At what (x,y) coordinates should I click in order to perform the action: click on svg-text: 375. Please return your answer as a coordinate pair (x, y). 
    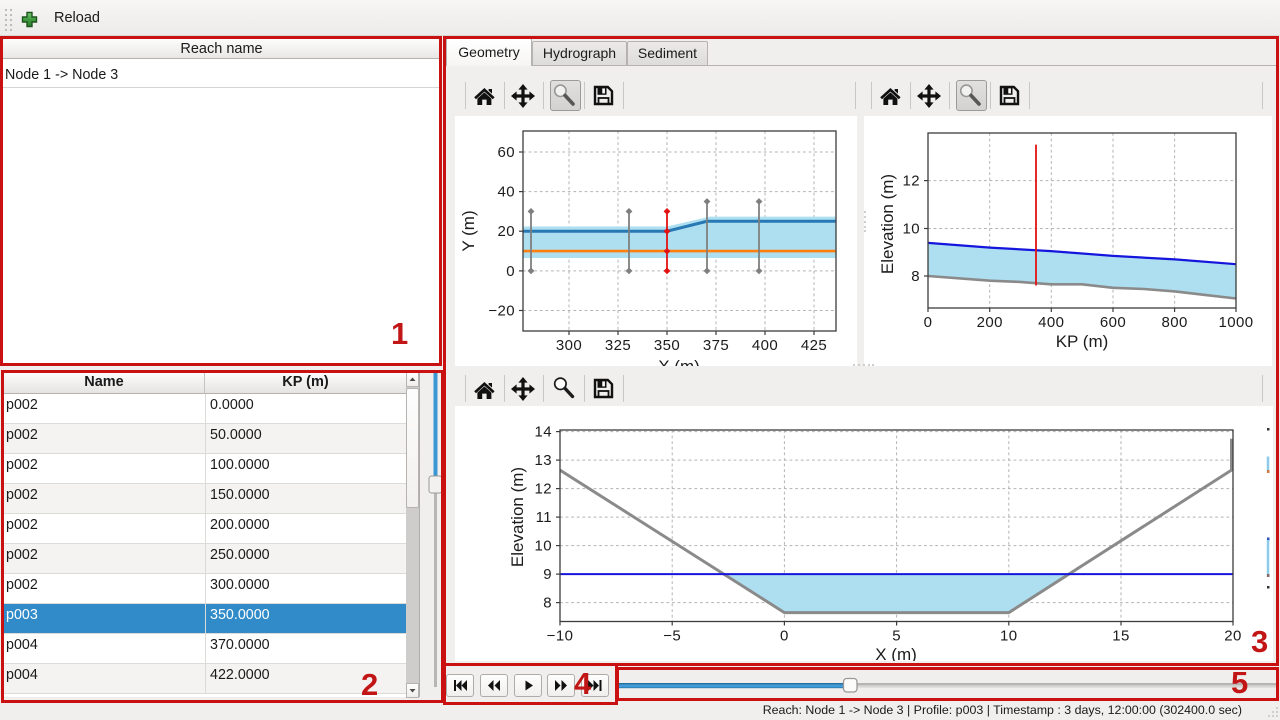
    Looking at the image, I should click on (716, 345).